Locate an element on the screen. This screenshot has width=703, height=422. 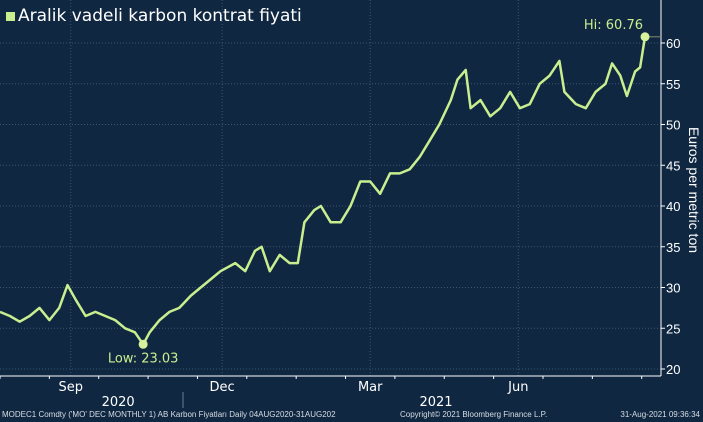
x-year-label: 2020 is located at coordinates (118, 402).